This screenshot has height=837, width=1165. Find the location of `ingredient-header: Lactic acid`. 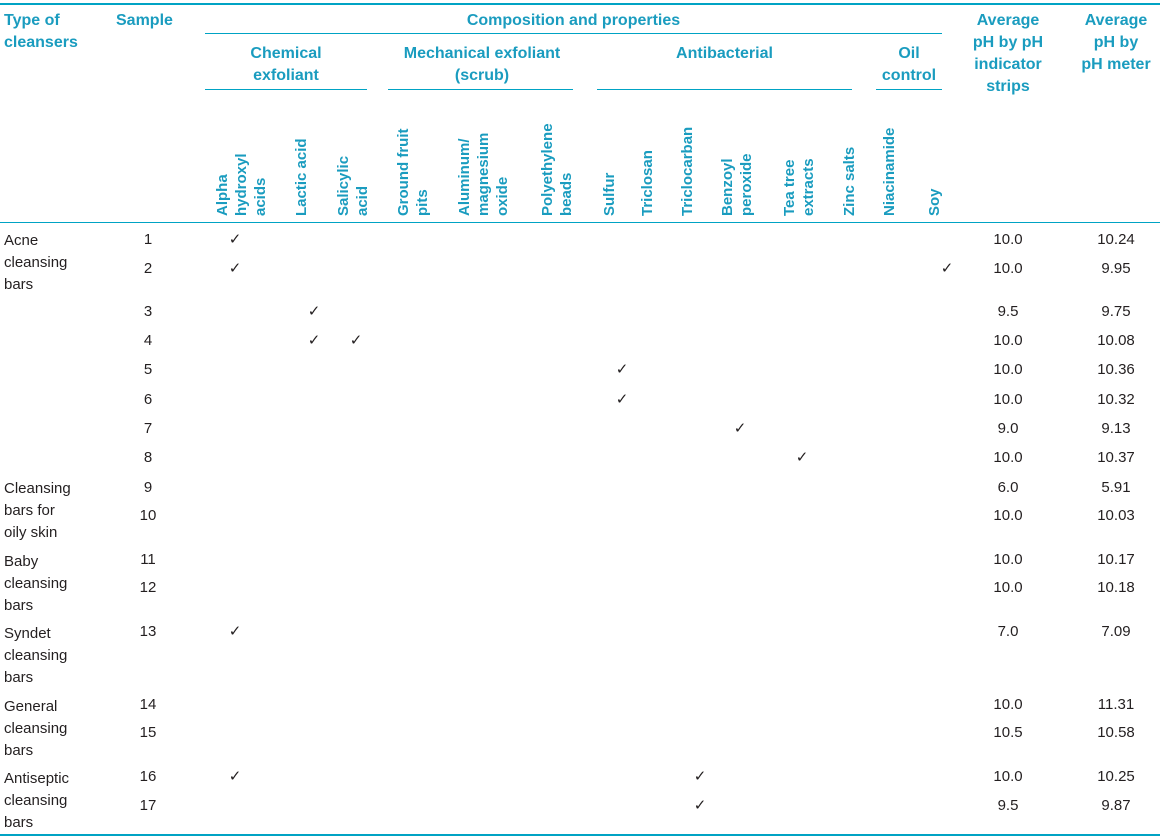

ingredient-header: Lactic acid is located at coordinates (301, 177).